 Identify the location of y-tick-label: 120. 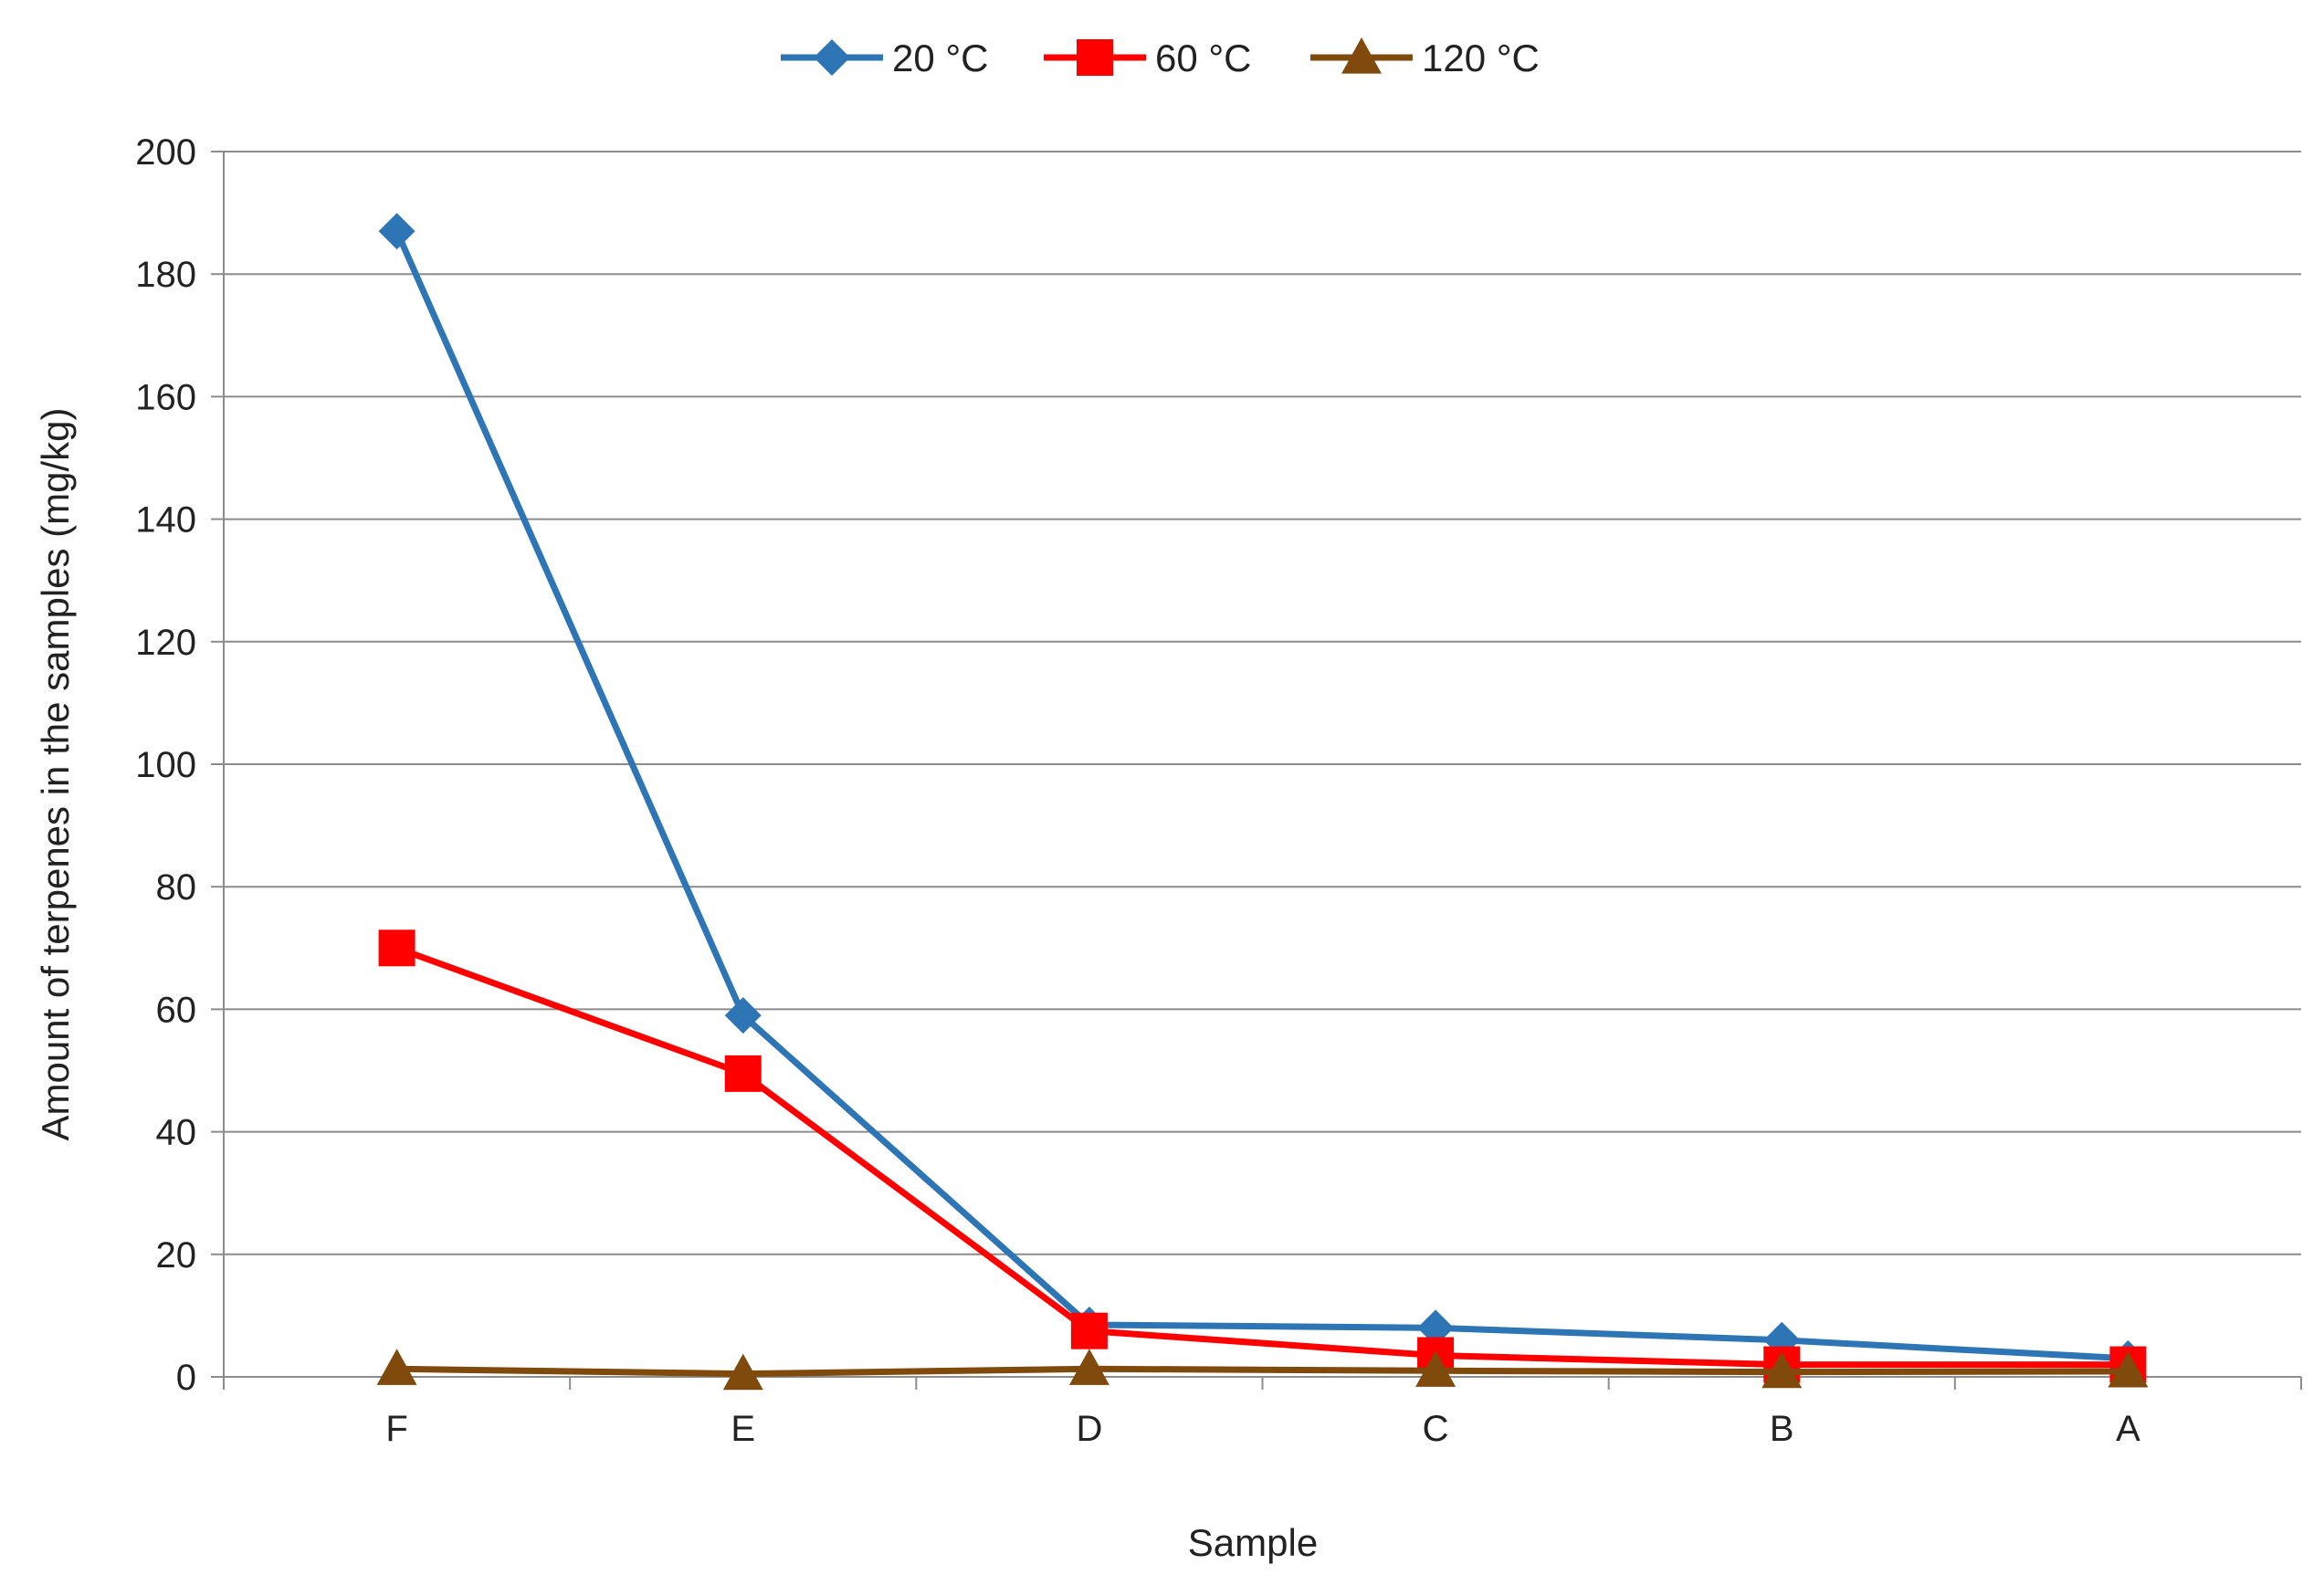
(165, 643).